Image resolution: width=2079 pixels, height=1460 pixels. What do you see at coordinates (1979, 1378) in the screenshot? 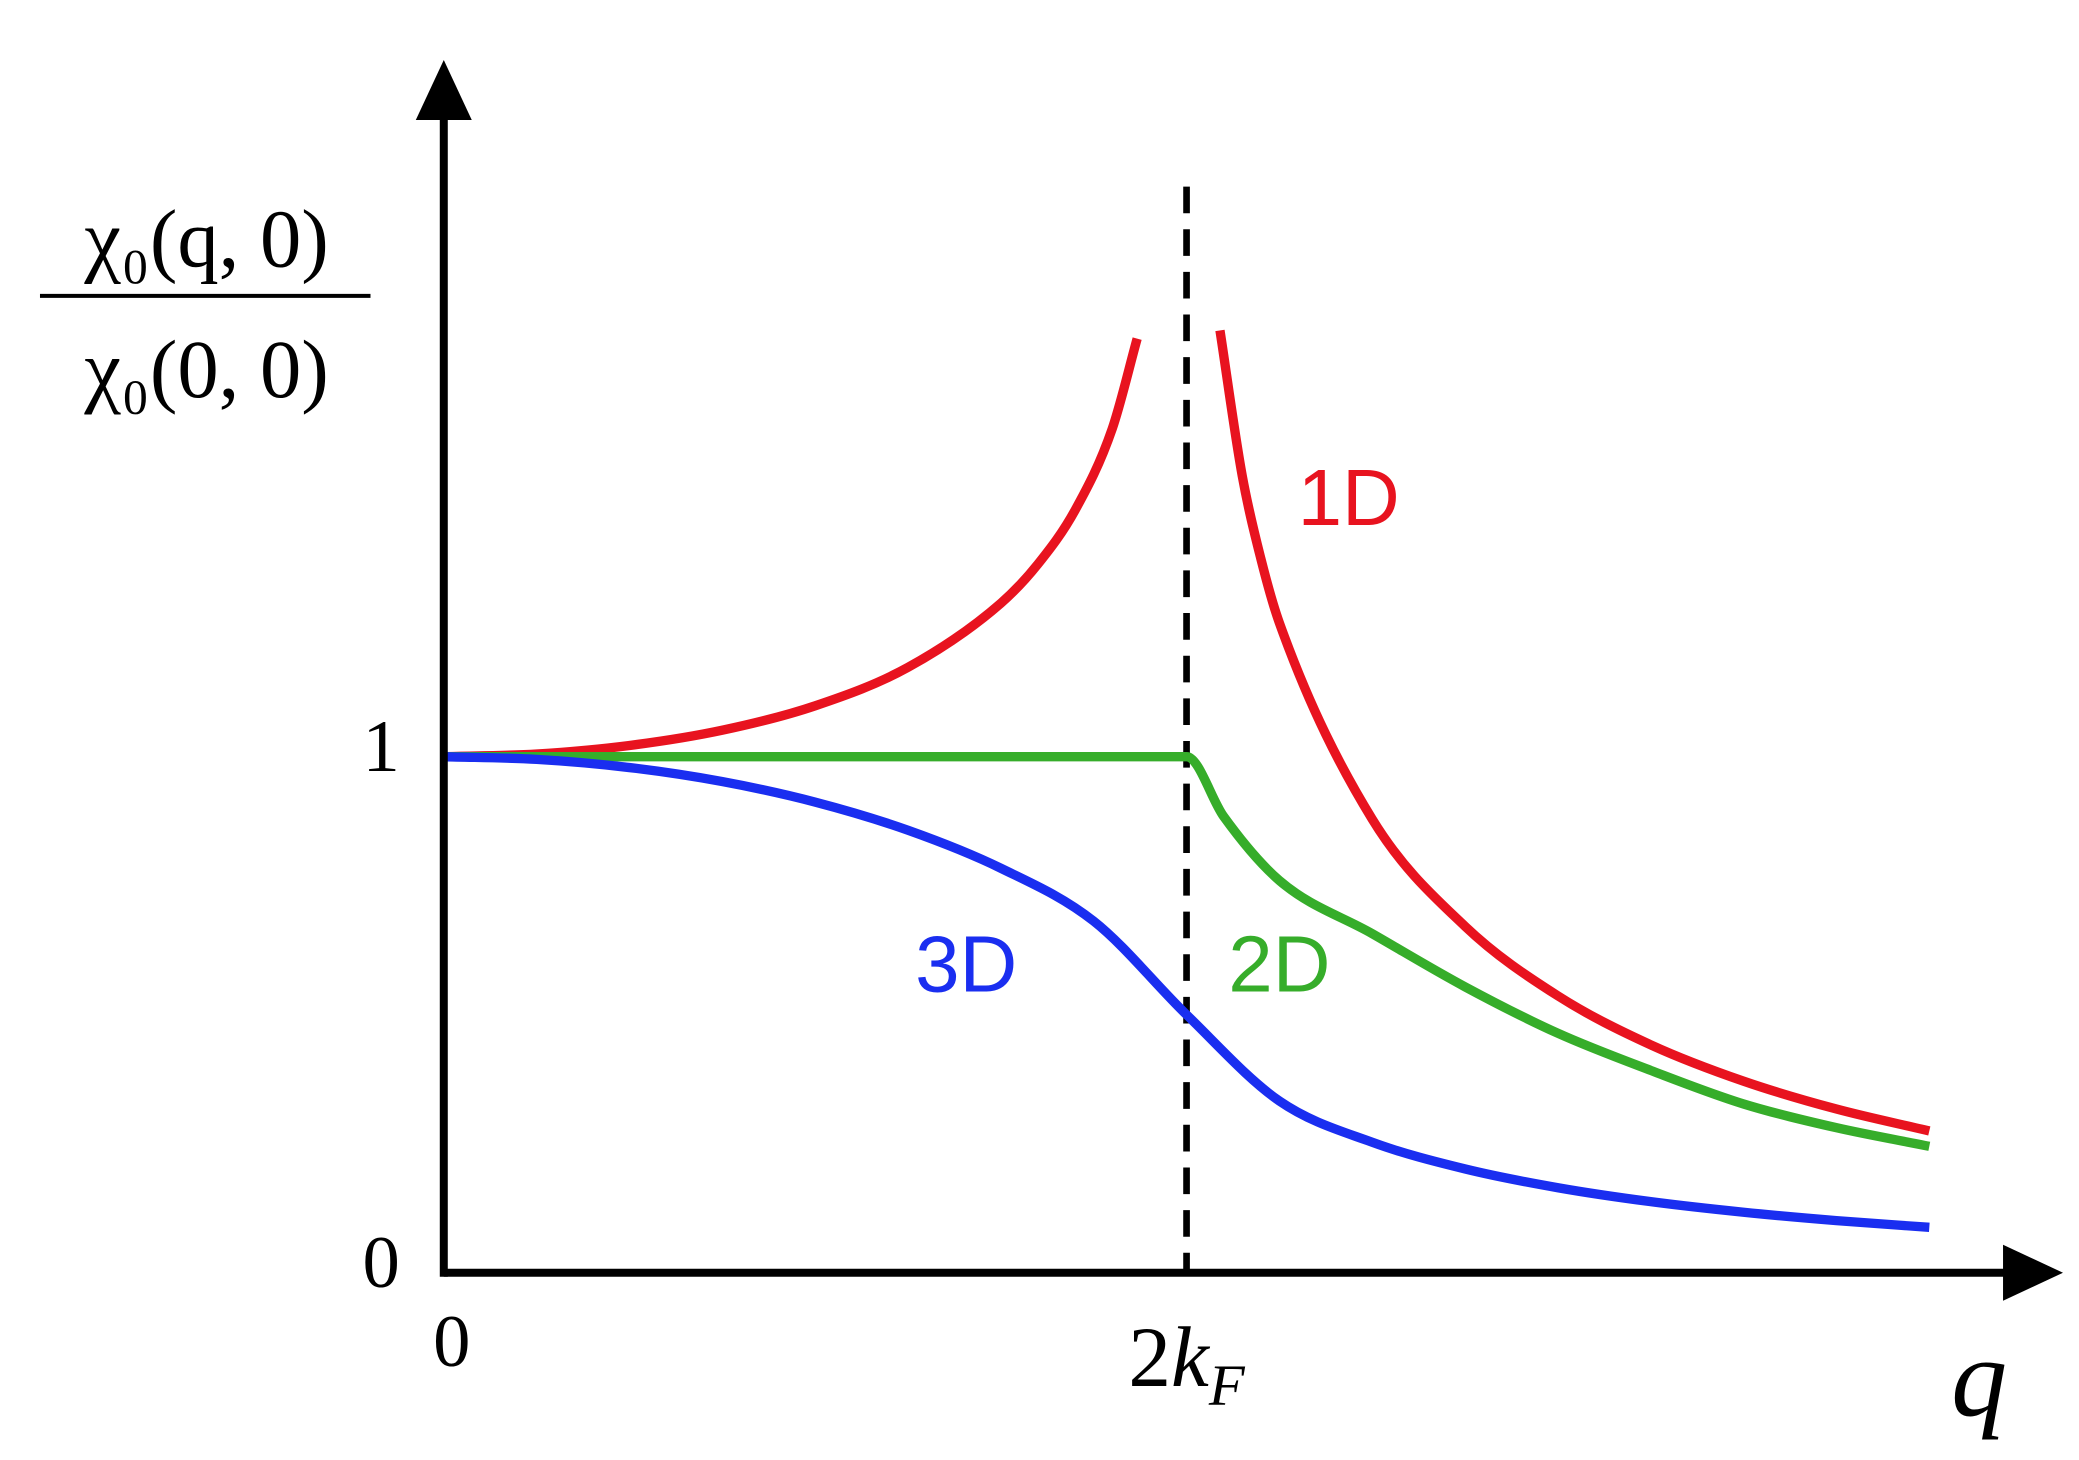
I see `x-axis-label: q` at bounding box center [1979, 1378].